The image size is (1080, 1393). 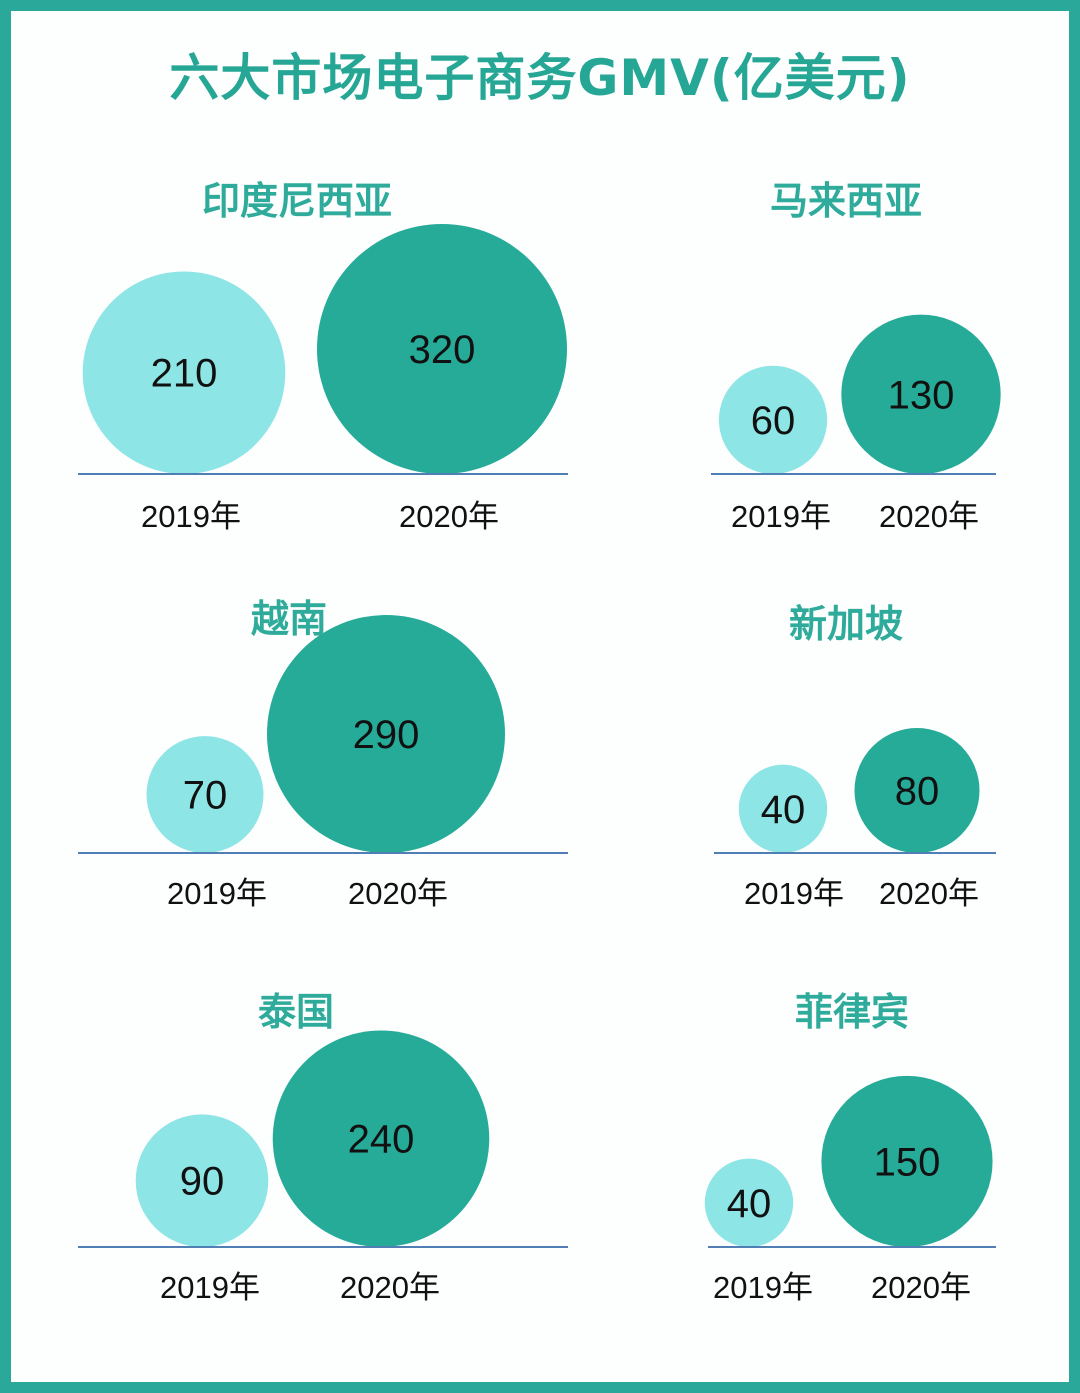 I want to click on panel-vietnam: 70 290 2019年 2020年, so click(x=323, y=763).